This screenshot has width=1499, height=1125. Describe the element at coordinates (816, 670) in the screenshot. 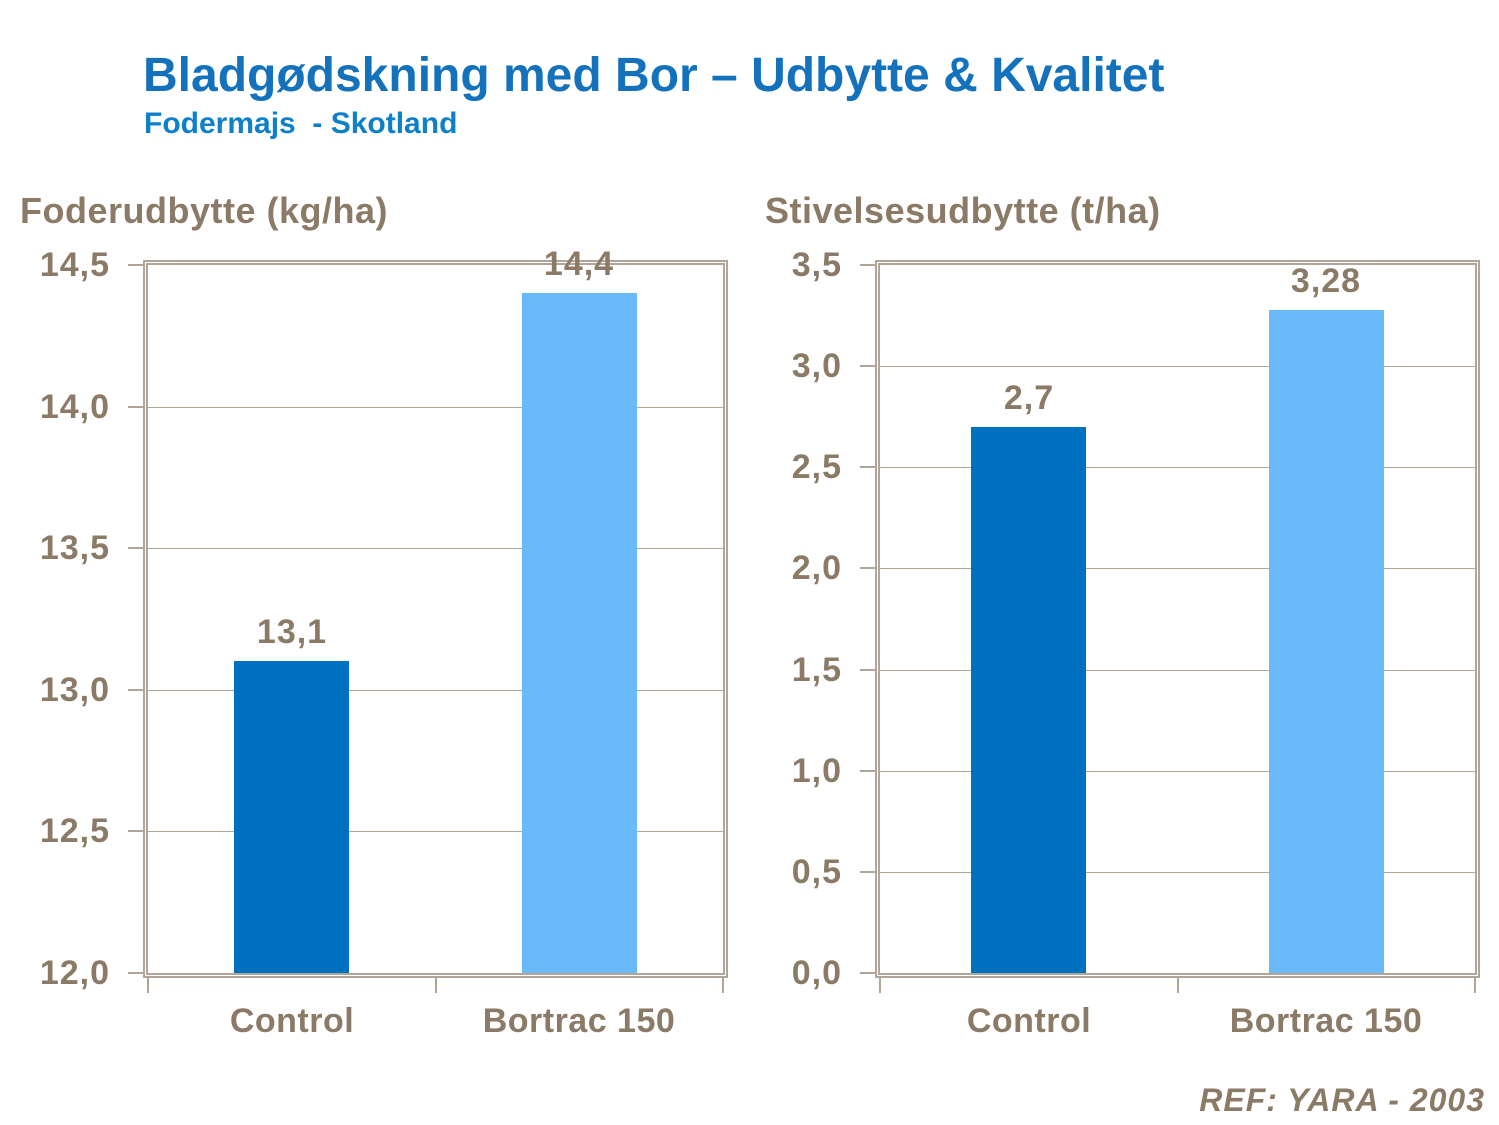

I see `y-tick-label: 1,5` at that location.